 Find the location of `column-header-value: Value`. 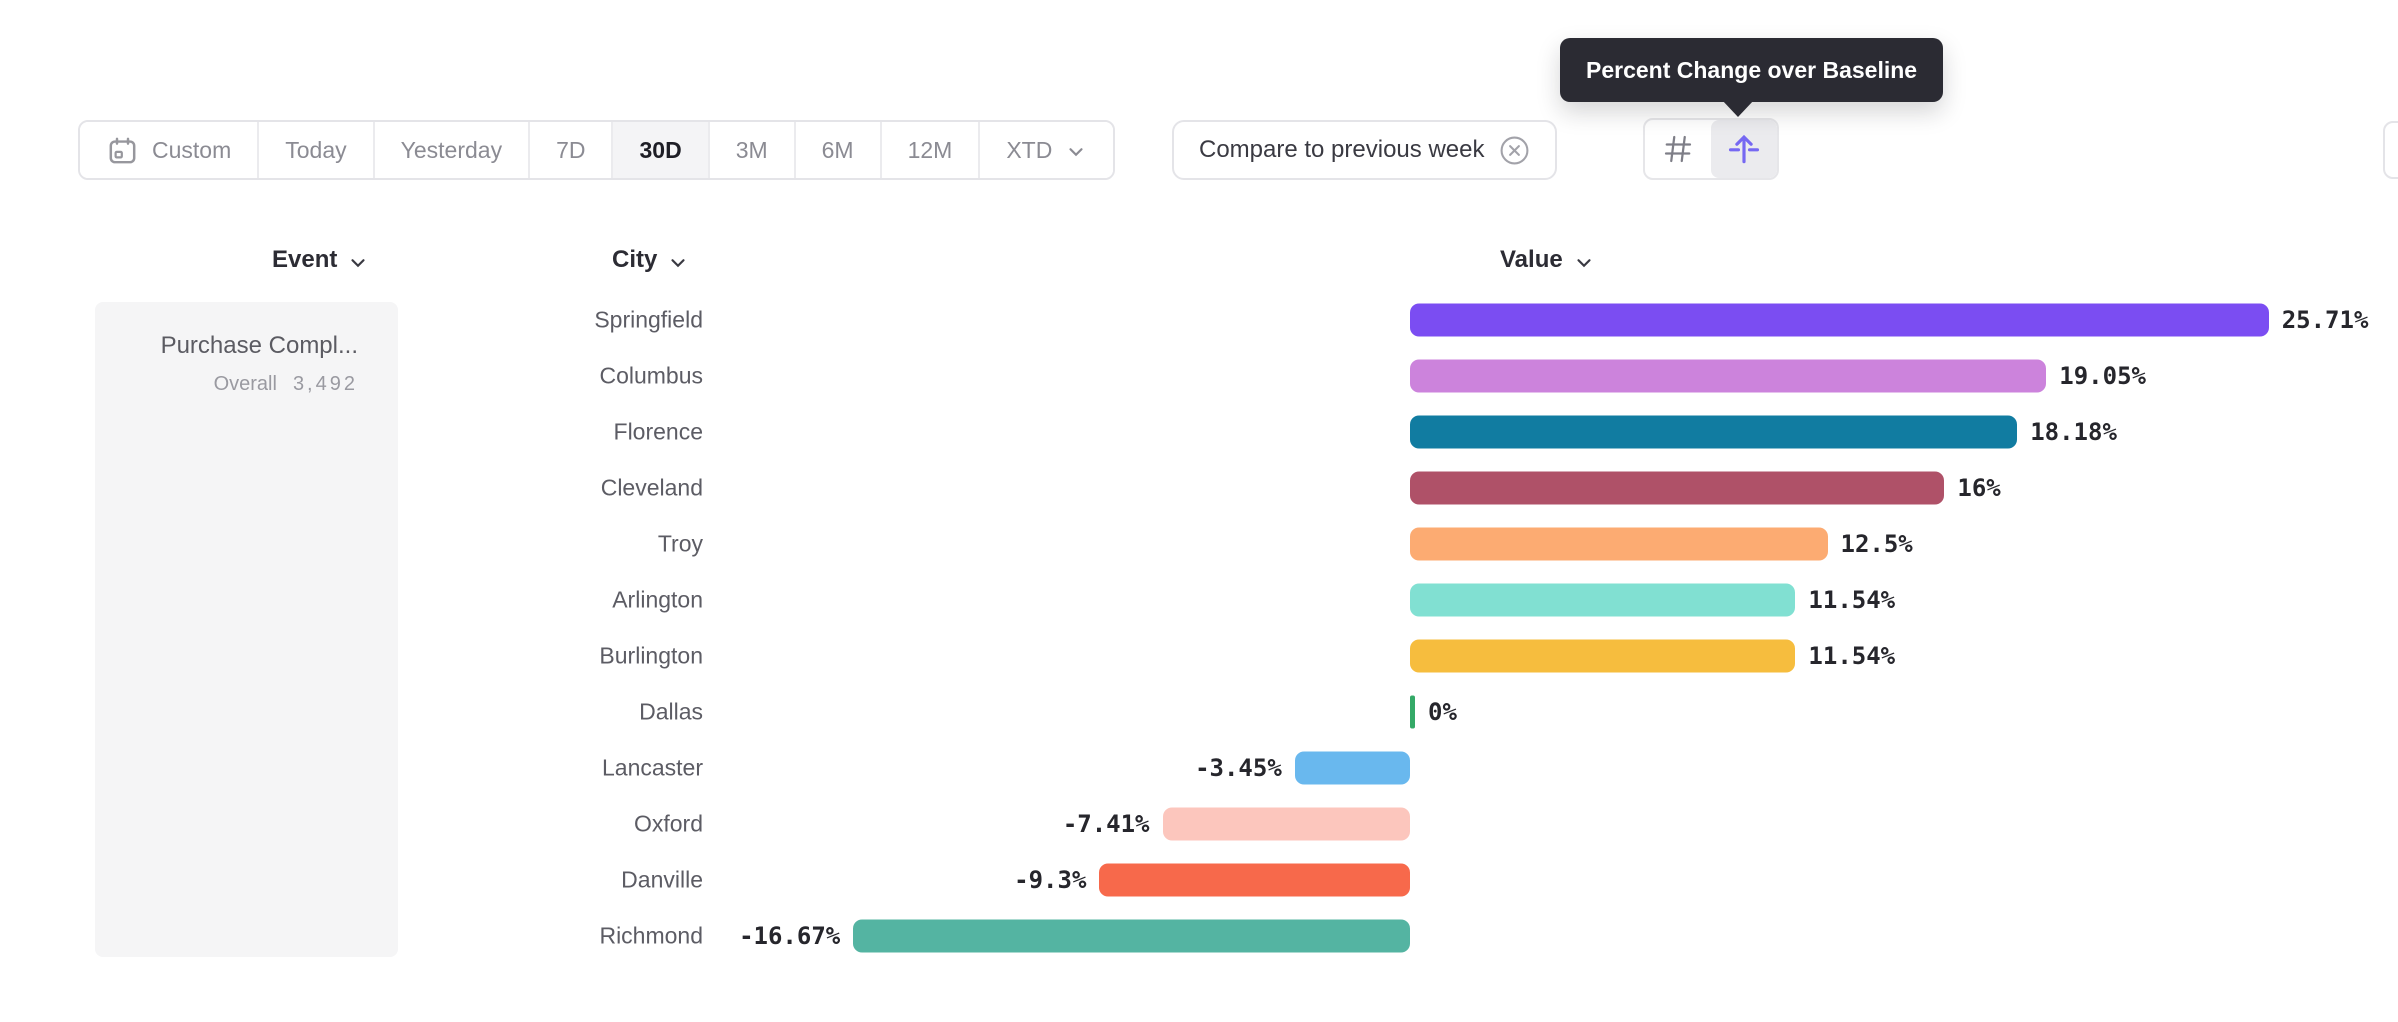

column-header-value: Value is located at coordinates (1547, 260).